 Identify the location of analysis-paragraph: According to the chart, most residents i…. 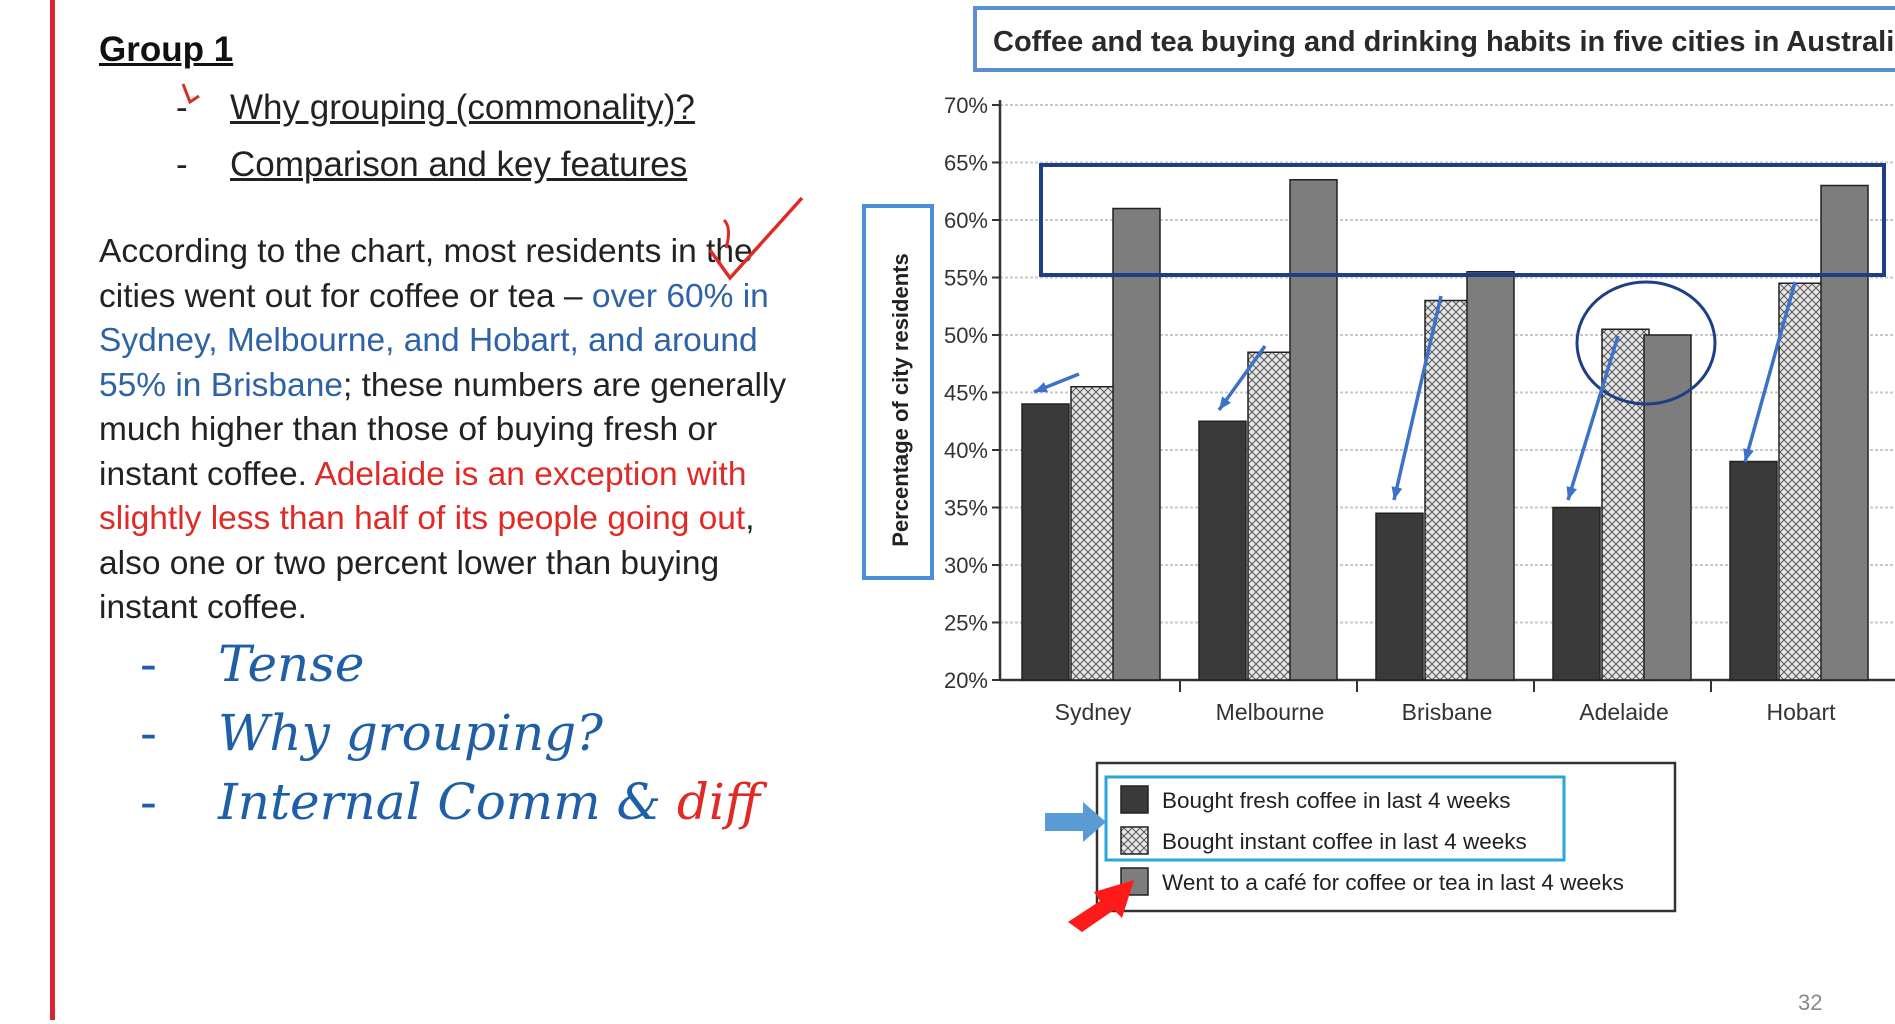
(459, 430).